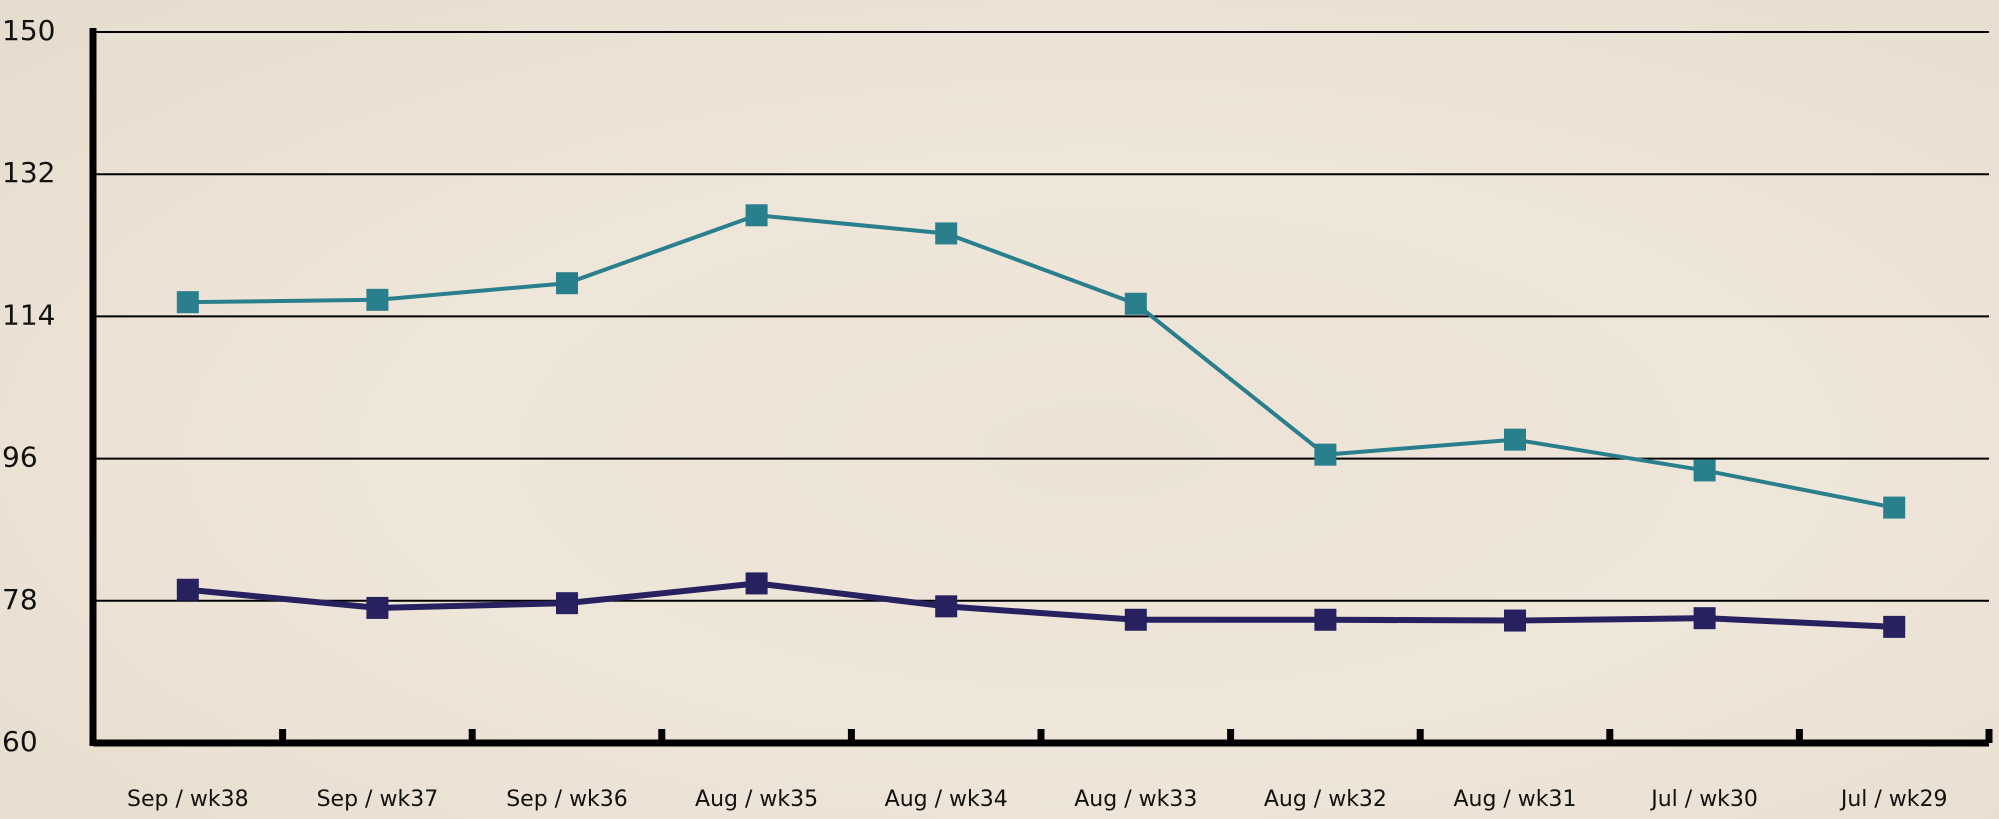 Image resolution: width=1999 pixels, height=819 pixels. Describe the element at coordinates (1703, 799) in the screenshot. I see `x-tick-label: Jul / wk30` at that location.